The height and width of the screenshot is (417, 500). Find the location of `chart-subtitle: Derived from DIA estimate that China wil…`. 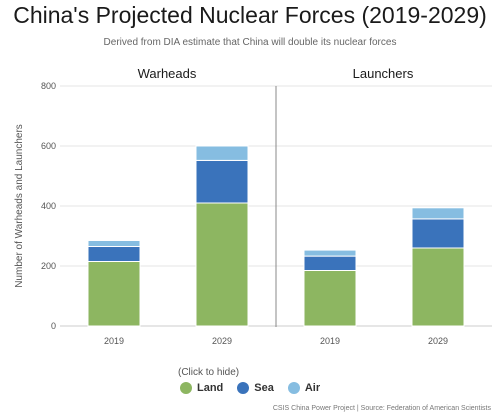

chart-subtitle: Derived from DIA estimate that China wil… is located at coordinates (250, 42).